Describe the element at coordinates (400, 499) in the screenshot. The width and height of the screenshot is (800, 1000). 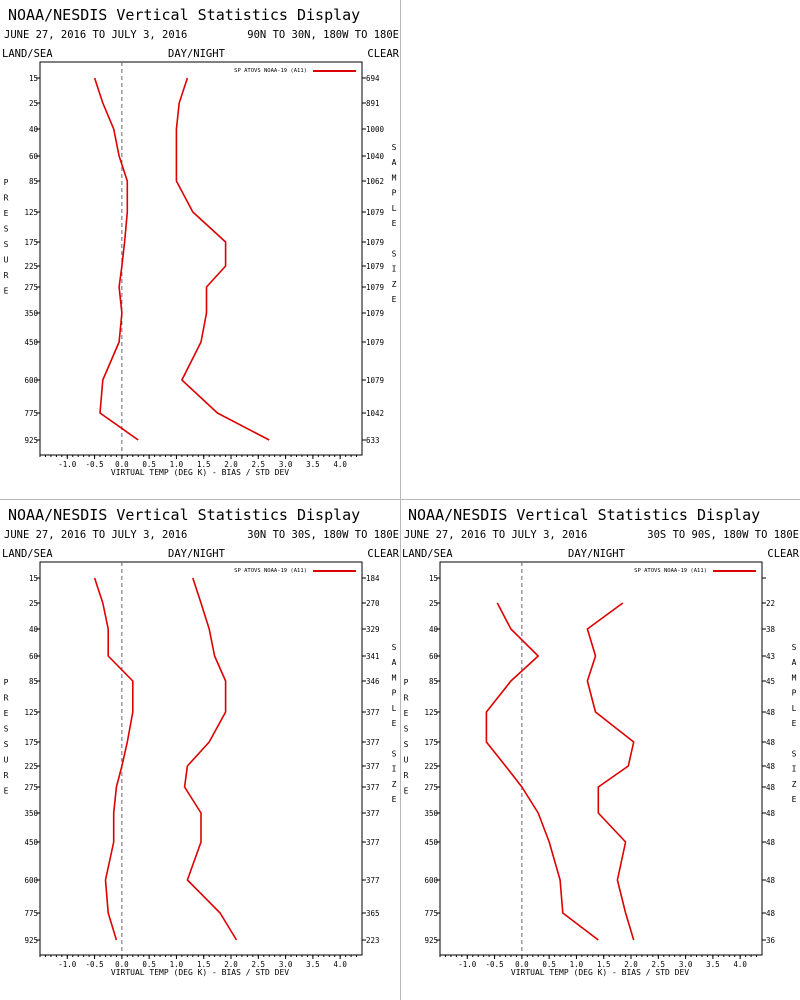
I see `horizontal-divider` at that location.